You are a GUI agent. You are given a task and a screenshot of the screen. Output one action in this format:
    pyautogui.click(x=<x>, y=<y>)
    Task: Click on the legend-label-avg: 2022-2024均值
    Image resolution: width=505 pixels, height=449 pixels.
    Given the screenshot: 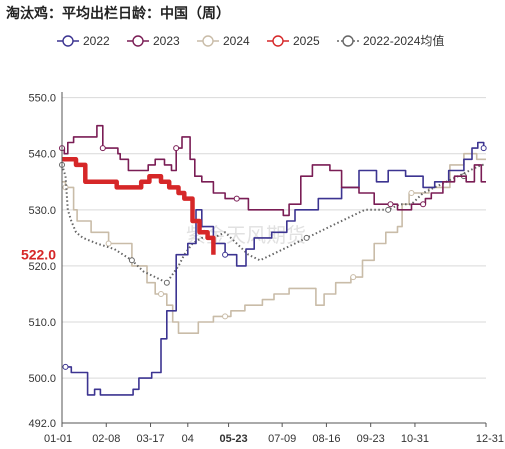 What is the action you would take?
    pyautogui.click(x=403, y=40)
    